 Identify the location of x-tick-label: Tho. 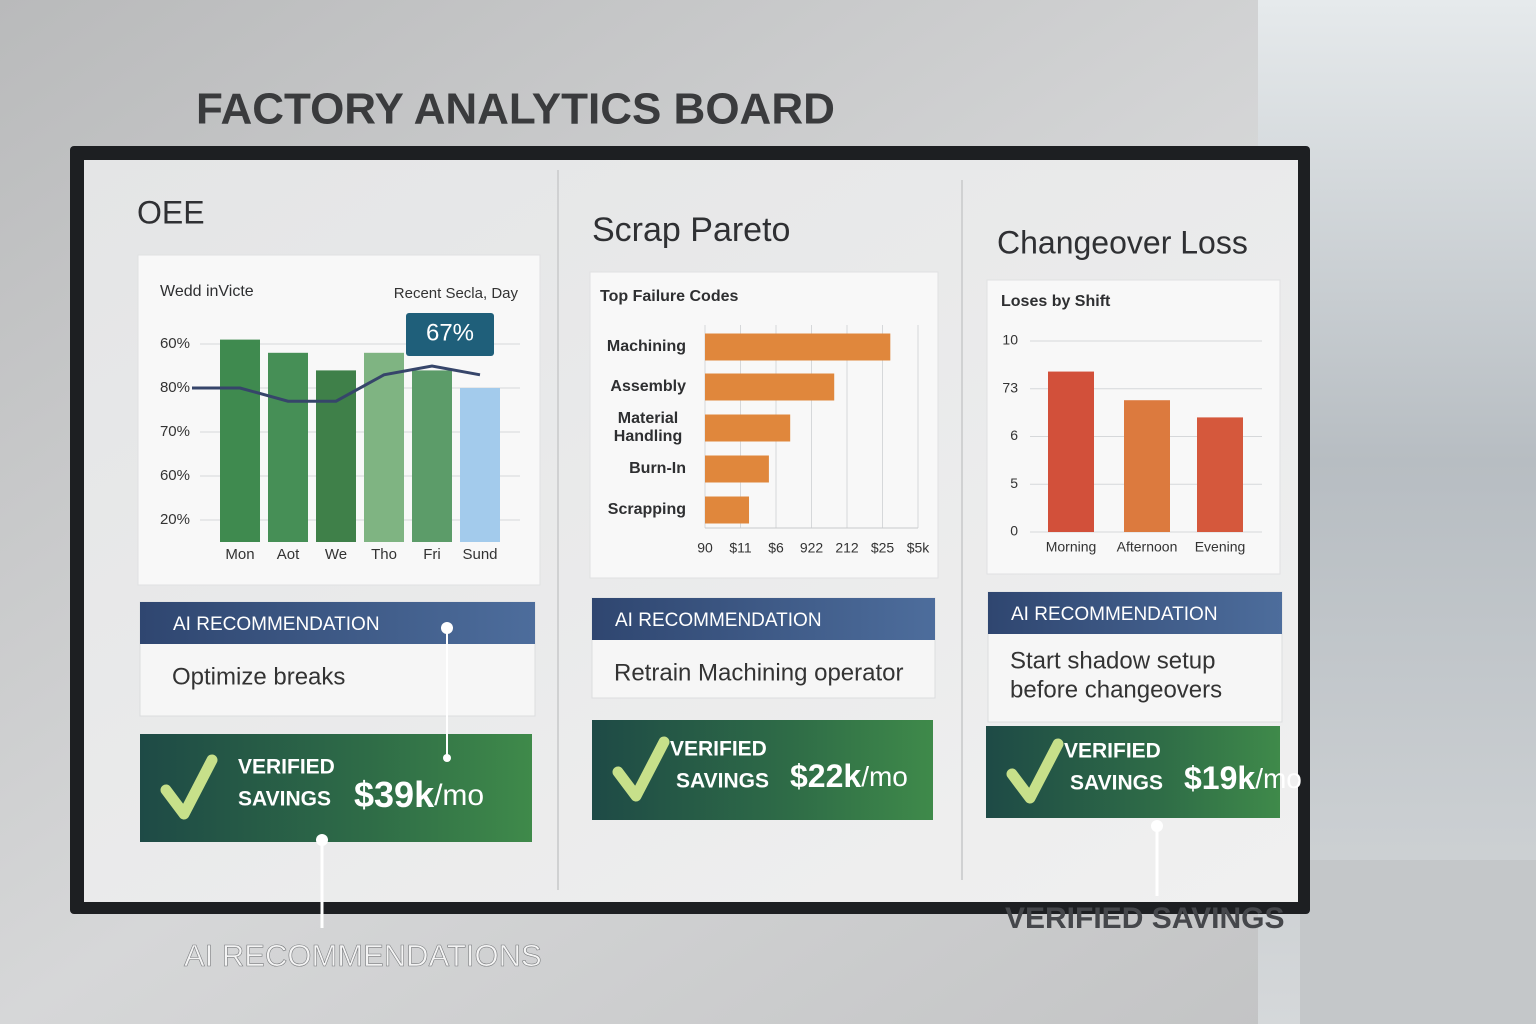
(384, 554).